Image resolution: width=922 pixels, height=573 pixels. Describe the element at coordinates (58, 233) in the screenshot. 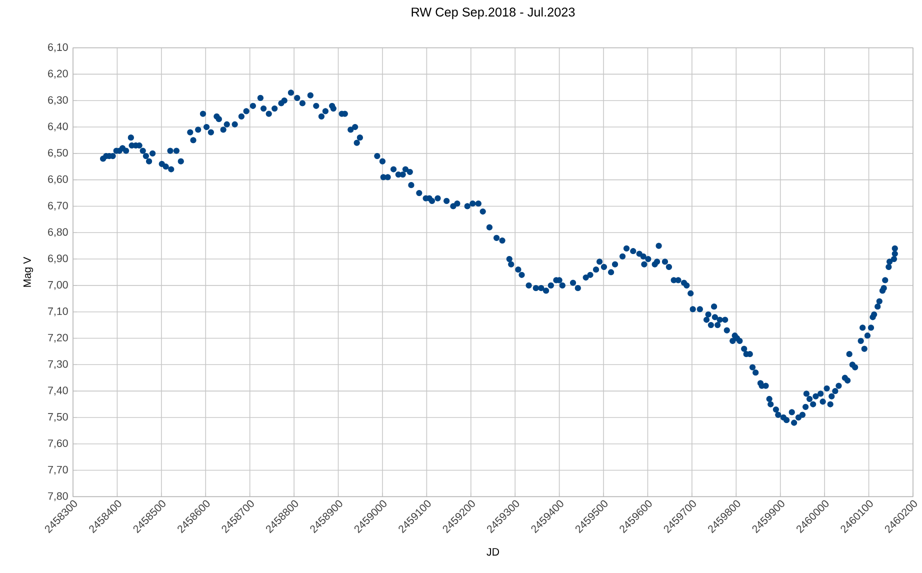

I see `y-tick-label: 6,80` at that location.